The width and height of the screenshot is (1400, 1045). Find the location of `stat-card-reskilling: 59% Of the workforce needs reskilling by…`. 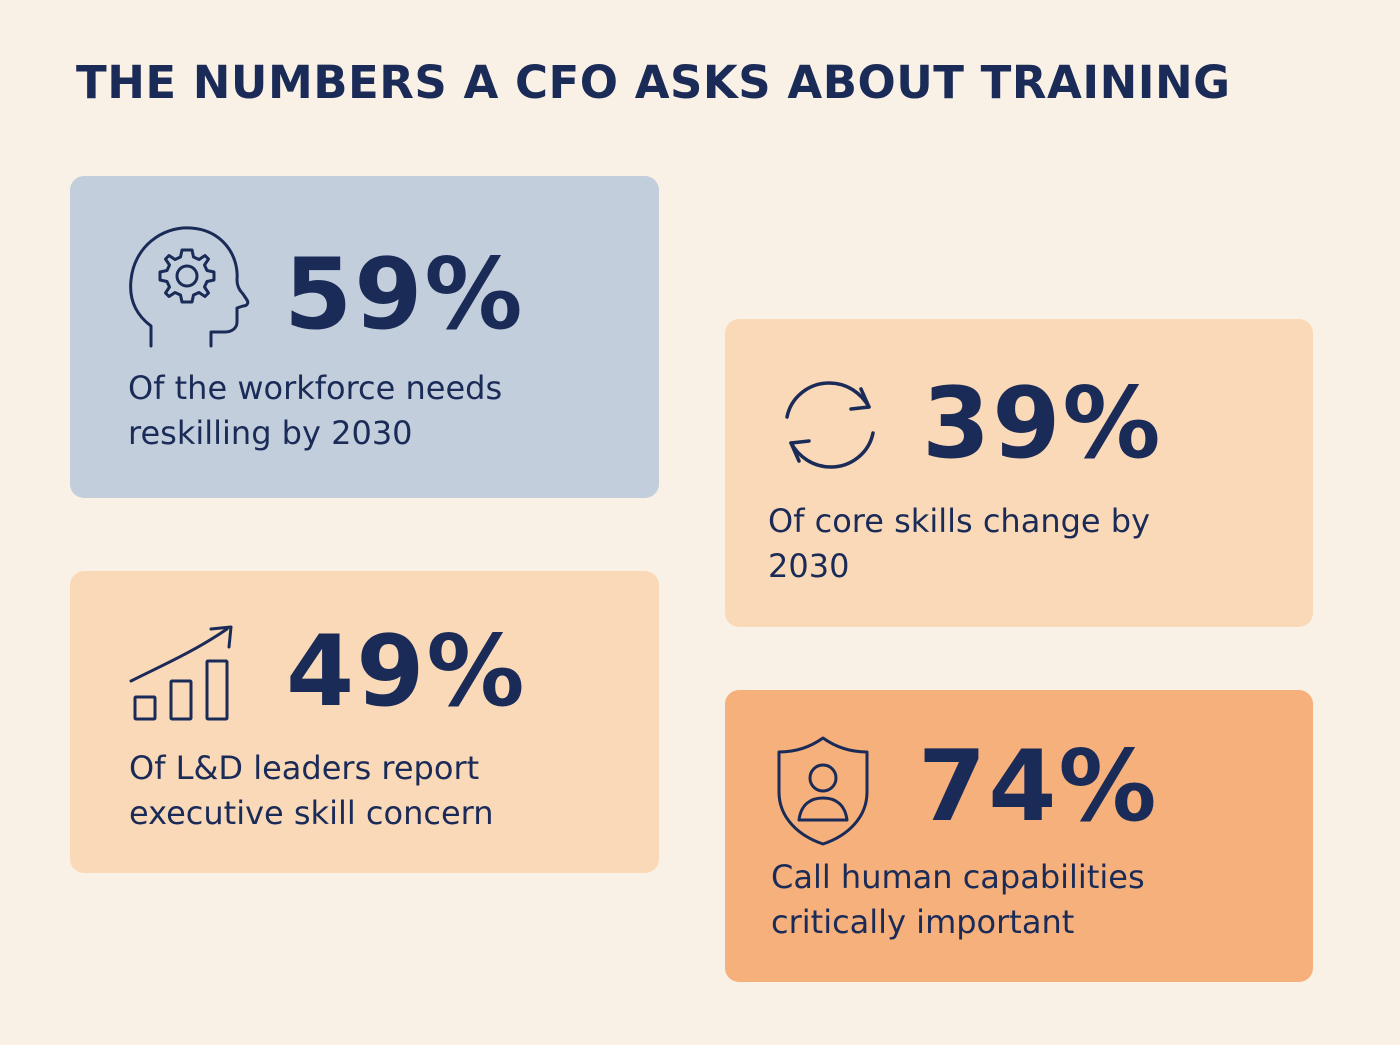

stat-card-reskilling: 59% Of the workforce needs reskilling by… is located at coordinates (364, 337).